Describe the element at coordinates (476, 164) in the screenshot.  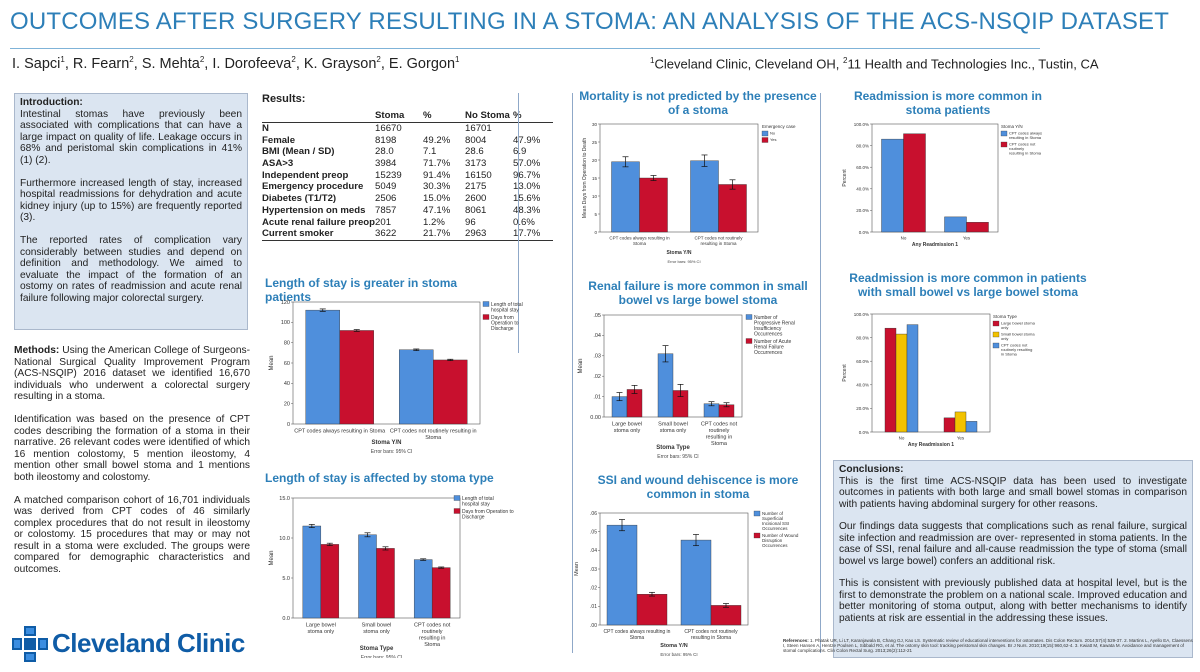
I see `table-cell: 3173` at that location.